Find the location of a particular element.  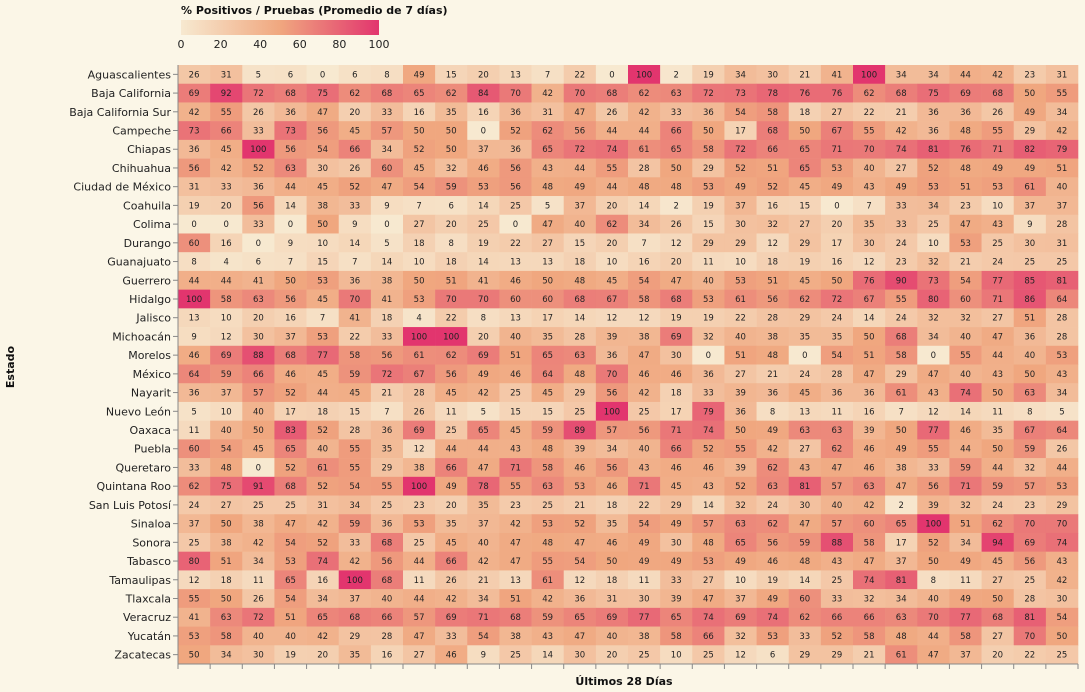

cell-value-label: 68 is located at coordinates (901, 337).